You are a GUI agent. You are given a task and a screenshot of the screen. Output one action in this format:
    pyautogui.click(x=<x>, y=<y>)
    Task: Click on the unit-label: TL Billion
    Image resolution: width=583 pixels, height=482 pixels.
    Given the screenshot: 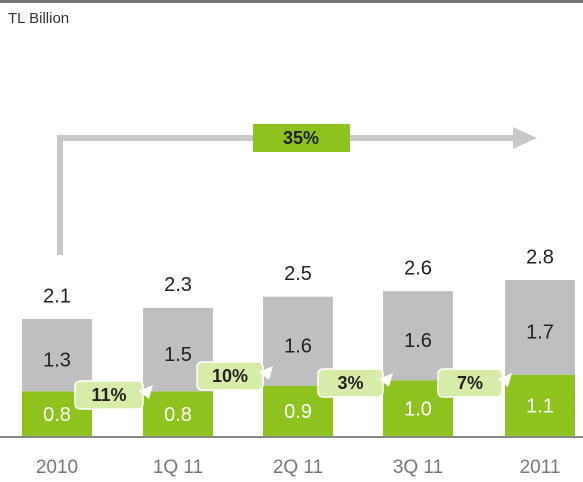 What is the action you would take?
    pyautogui.click(x=38, y=18)
    